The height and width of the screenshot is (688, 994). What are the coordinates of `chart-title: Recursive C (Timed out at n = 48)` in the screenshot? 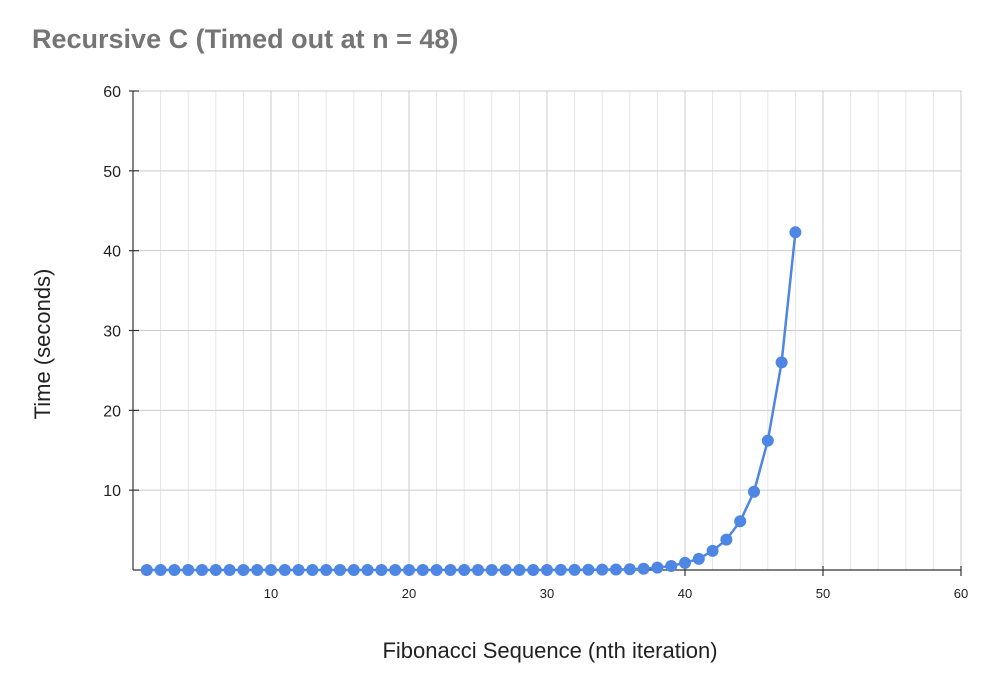 It's located at (245, 39).